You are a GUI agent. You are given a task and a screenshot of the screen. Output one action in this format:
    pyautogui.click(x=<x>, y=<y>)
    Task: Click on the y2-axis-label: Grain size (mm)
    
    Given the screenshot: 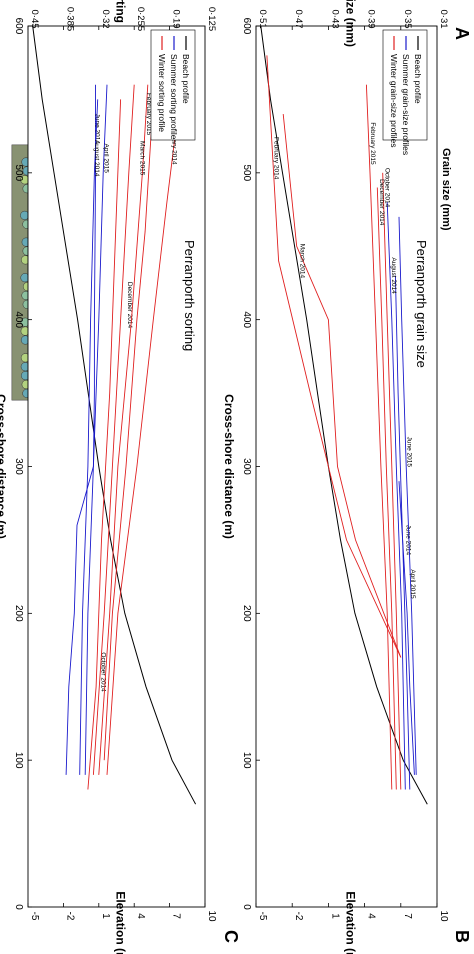 What is the action you would take?
    pyautogui.click(x=351, y=23)
    